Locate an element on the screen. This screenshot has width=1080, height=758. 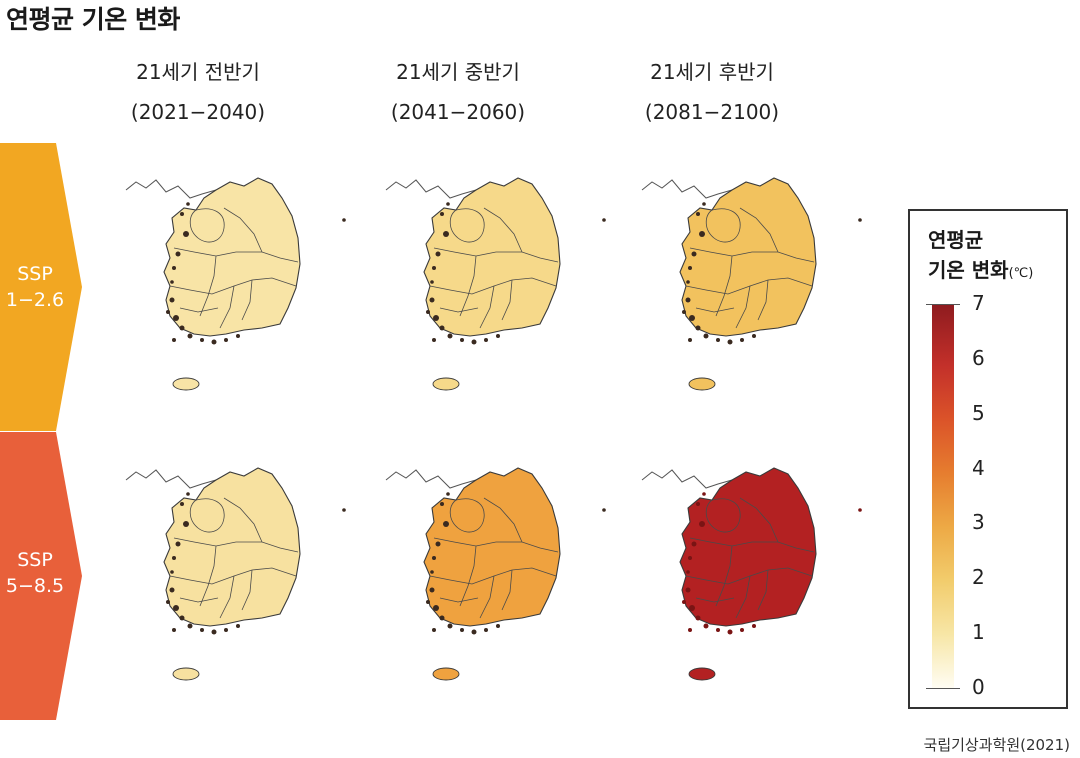
column-period: (2021−2040) is located at coordinates (198, 112).